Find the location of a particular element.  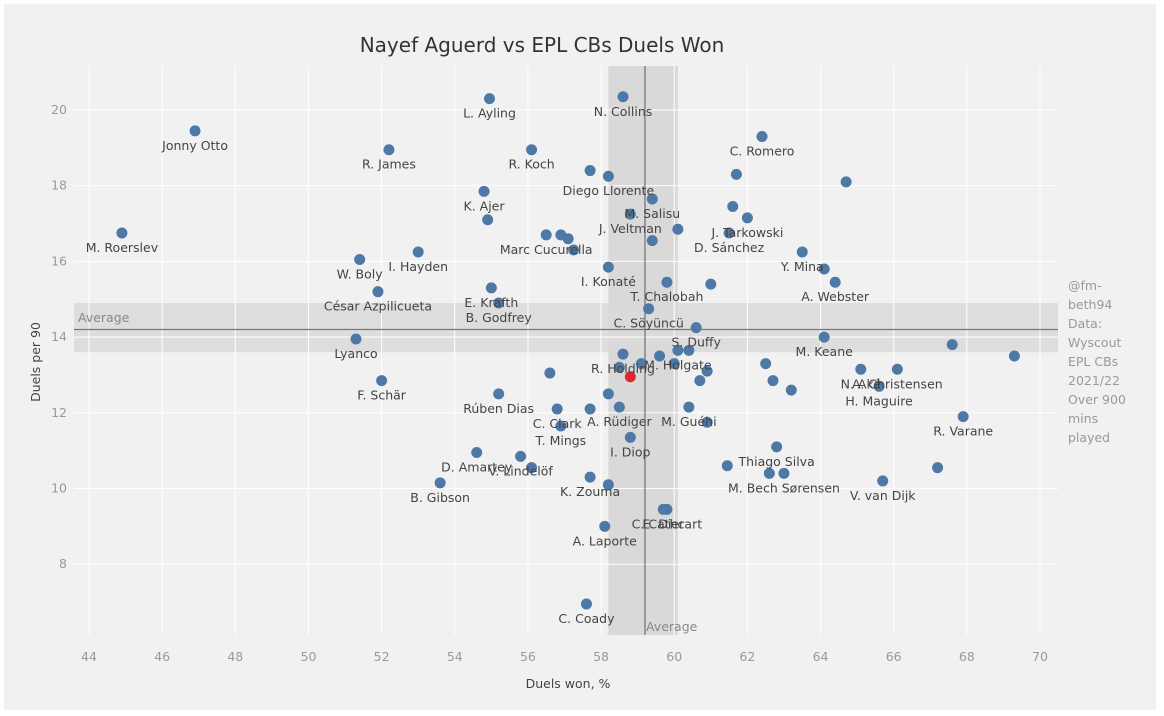

point-label: J. Tarkowski is located at coordinates (746, 232).